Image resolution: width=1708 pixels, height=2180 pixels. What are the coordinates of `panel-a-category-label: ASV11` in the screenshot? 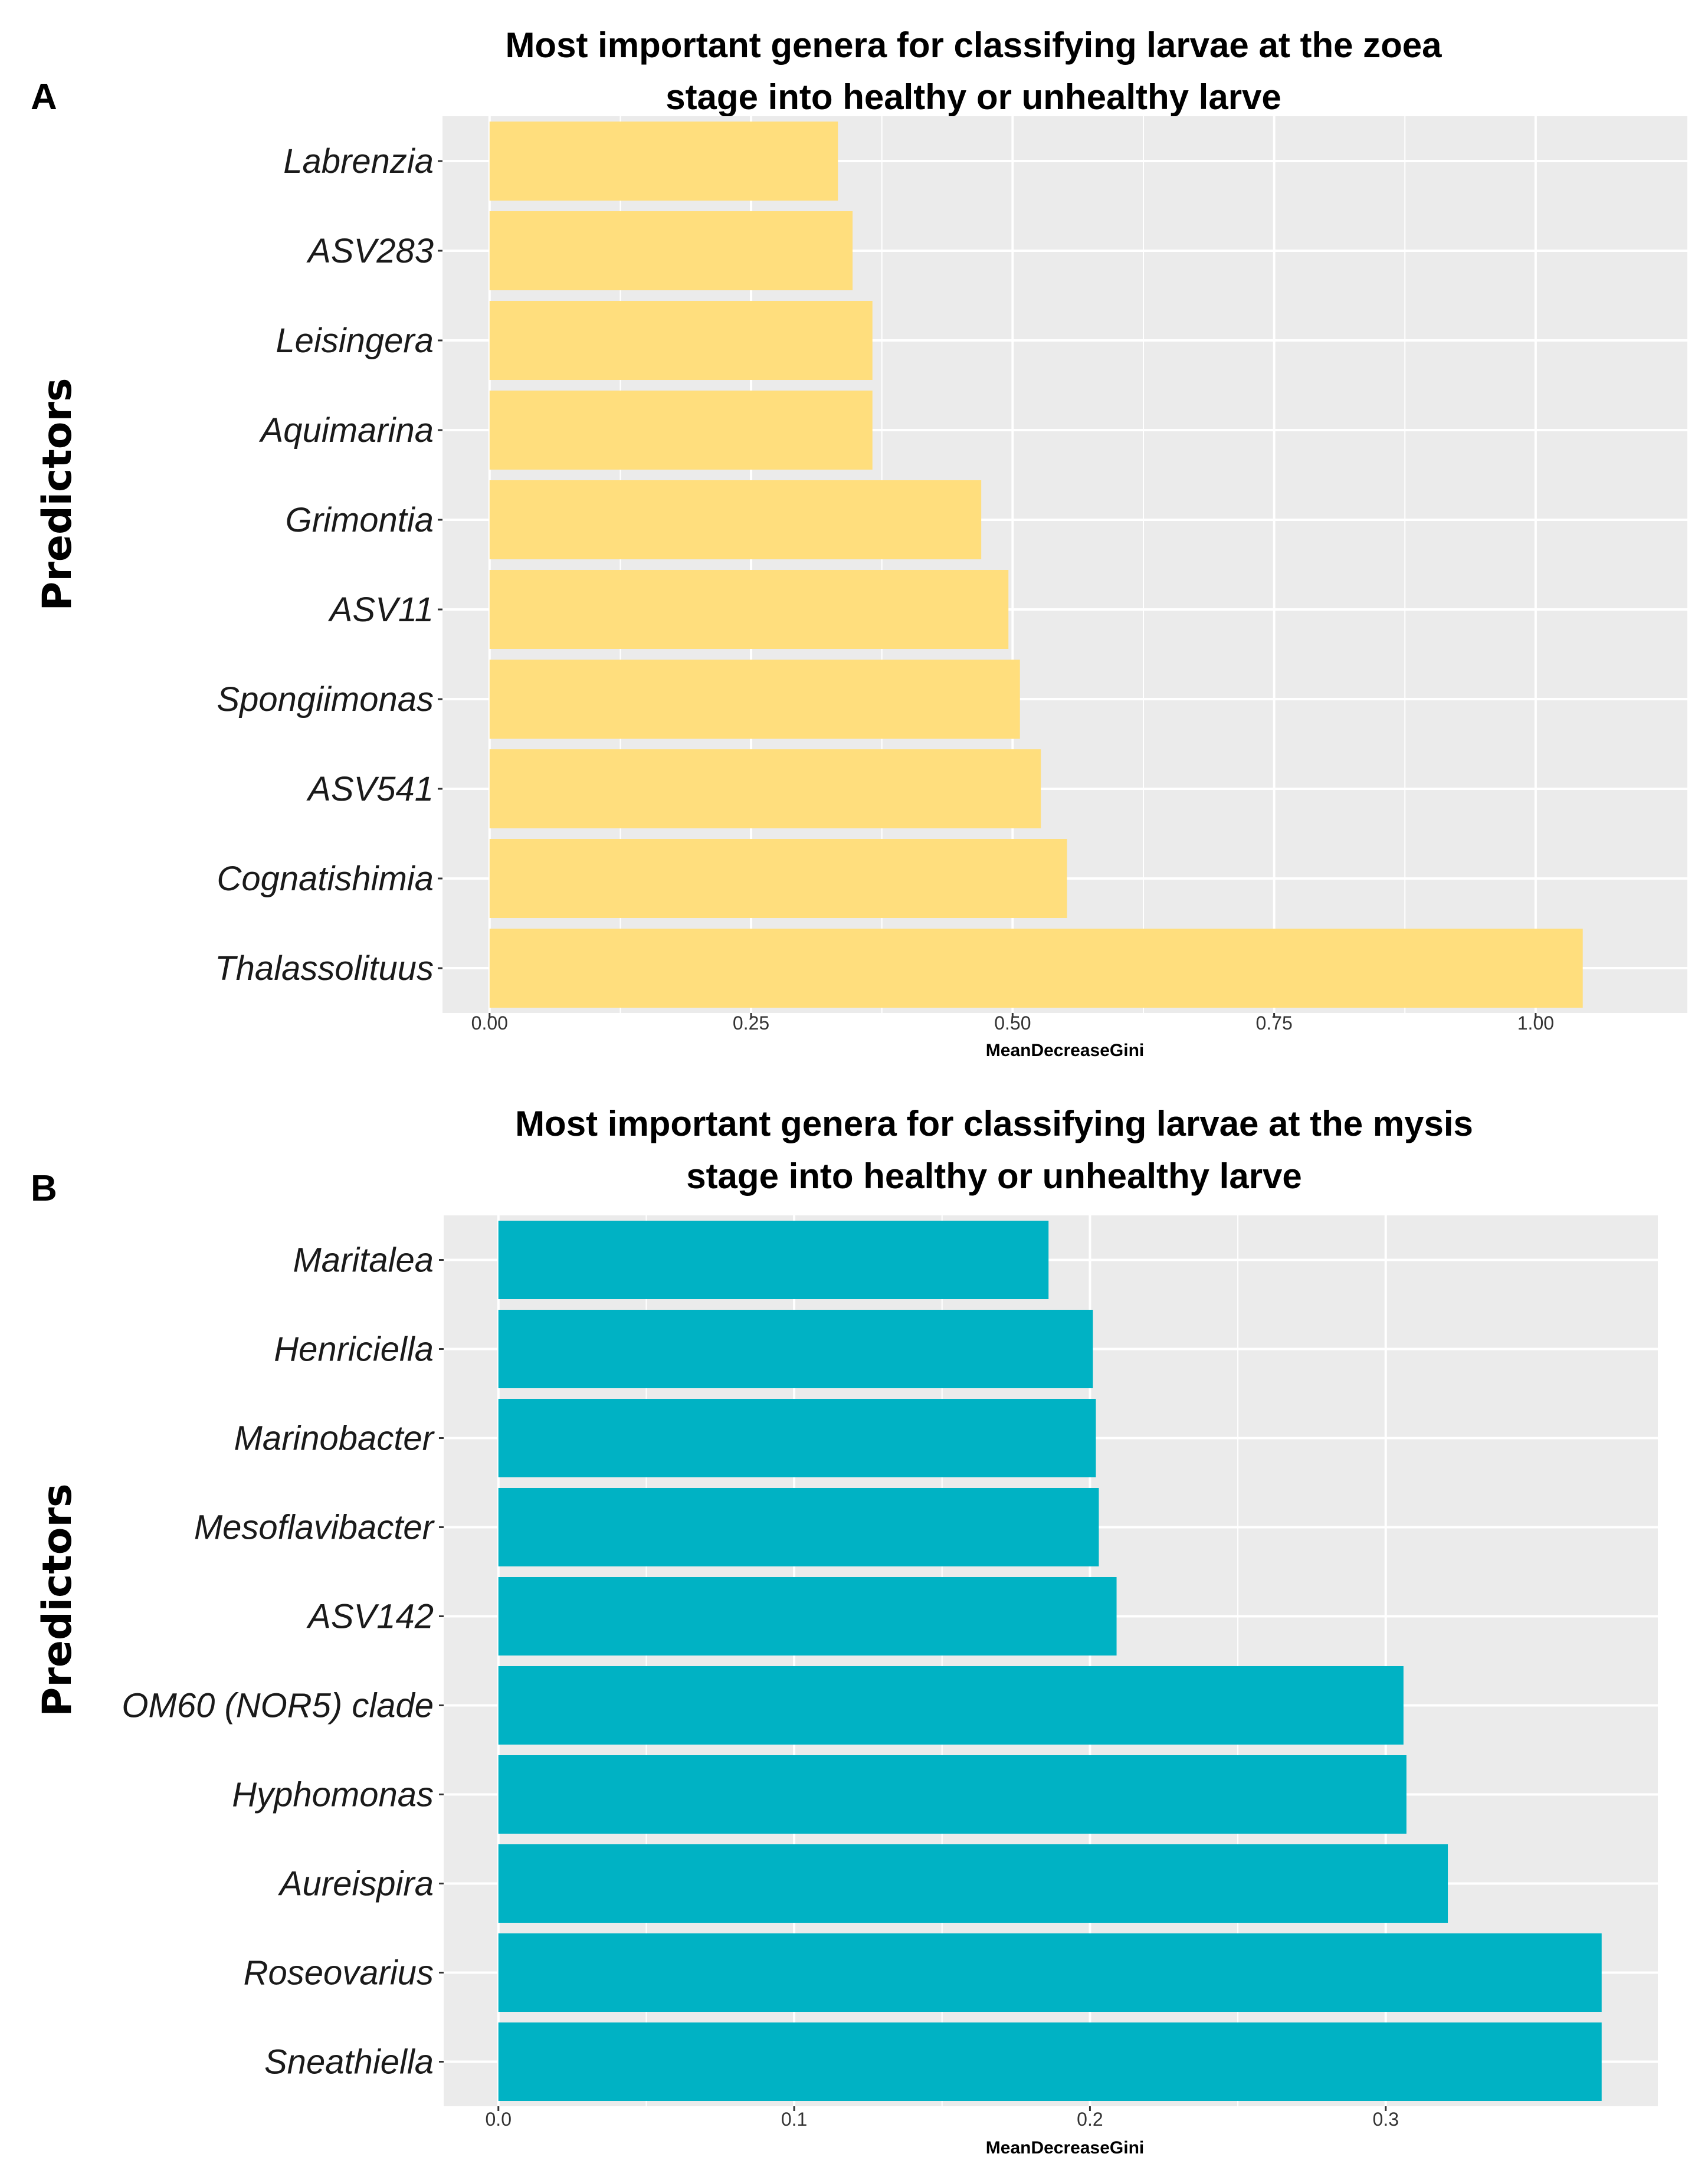 It's located at (381, 610).